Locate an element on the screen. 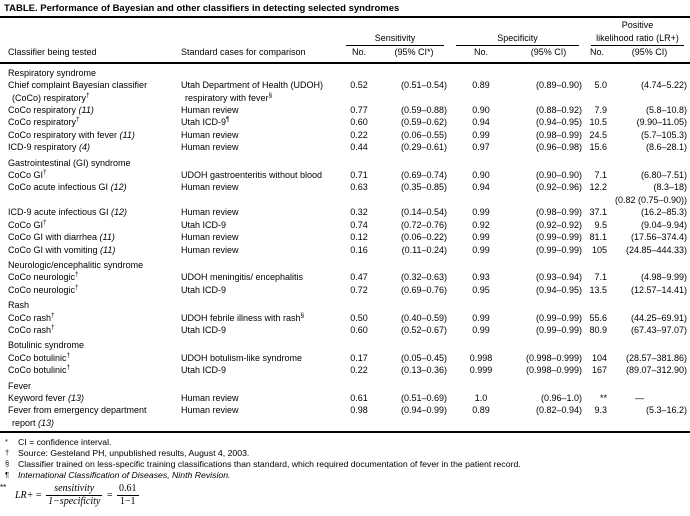 Image resolution: width=690 pixels, height=516 pixels. section-header: Respiratory syndrome is located at coordinates (52, 72).